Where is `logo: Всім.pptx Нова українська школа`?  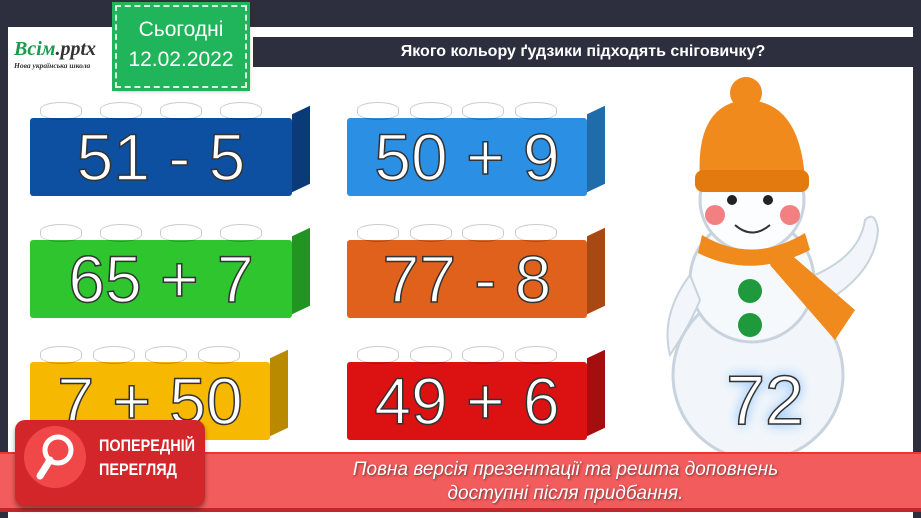 logo: Всім.pptx Нова українська школа is located at coordinates (55, 54).